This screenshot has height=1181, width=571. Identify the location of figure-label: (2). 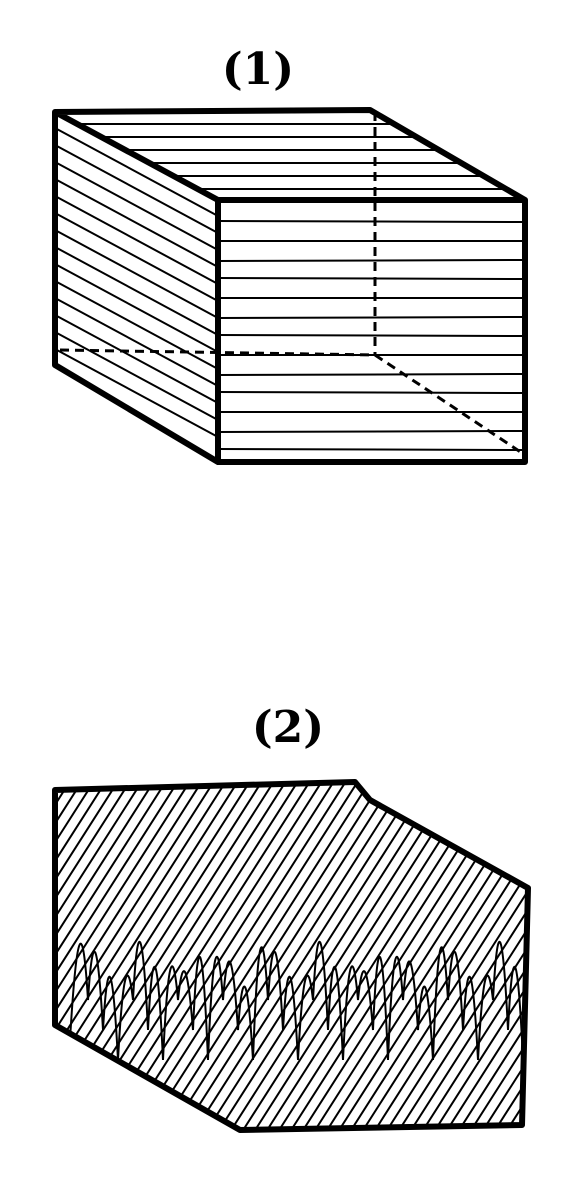
(288, 727).